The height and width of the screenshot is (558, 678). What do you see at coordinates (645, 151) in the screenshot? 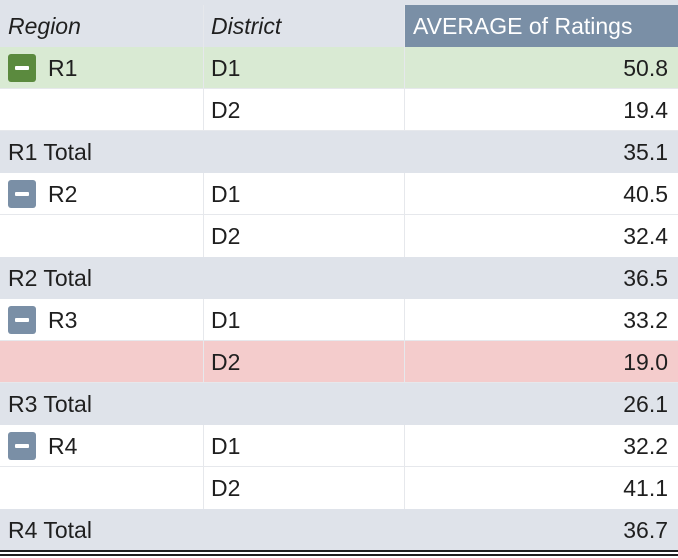
I see `total-value: 35.1` at bounding box center [645, 151].